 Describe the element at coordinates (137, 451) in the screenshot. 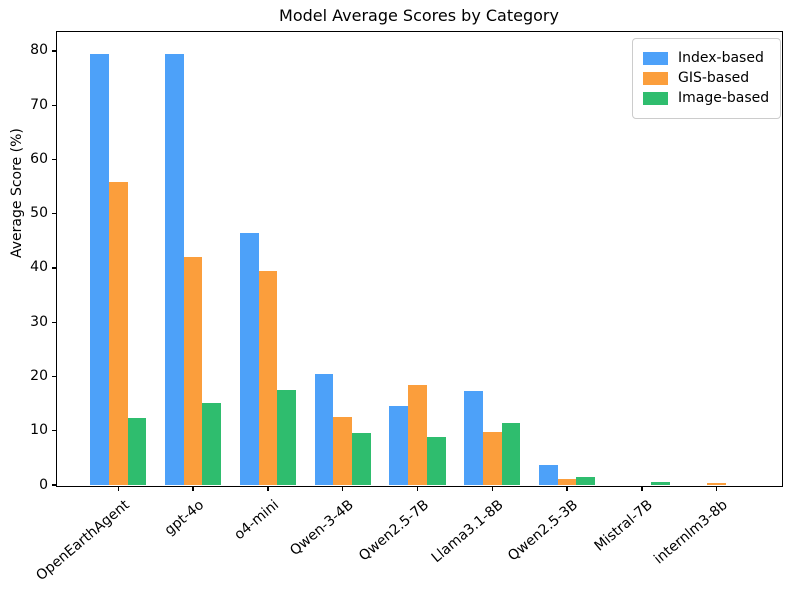

I see `bar-image-based-openearthagent` at that location.